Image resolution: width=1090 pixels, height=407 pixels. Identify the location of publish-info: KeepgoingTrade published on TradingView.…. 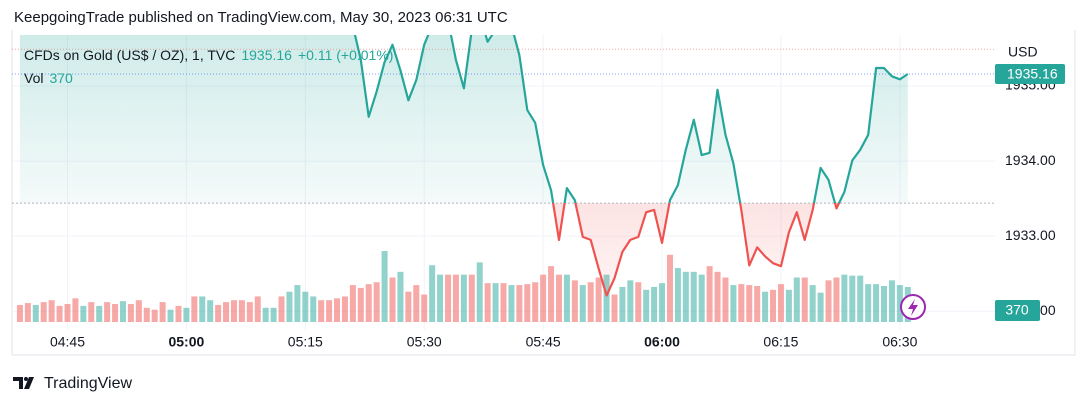
(261, 17).